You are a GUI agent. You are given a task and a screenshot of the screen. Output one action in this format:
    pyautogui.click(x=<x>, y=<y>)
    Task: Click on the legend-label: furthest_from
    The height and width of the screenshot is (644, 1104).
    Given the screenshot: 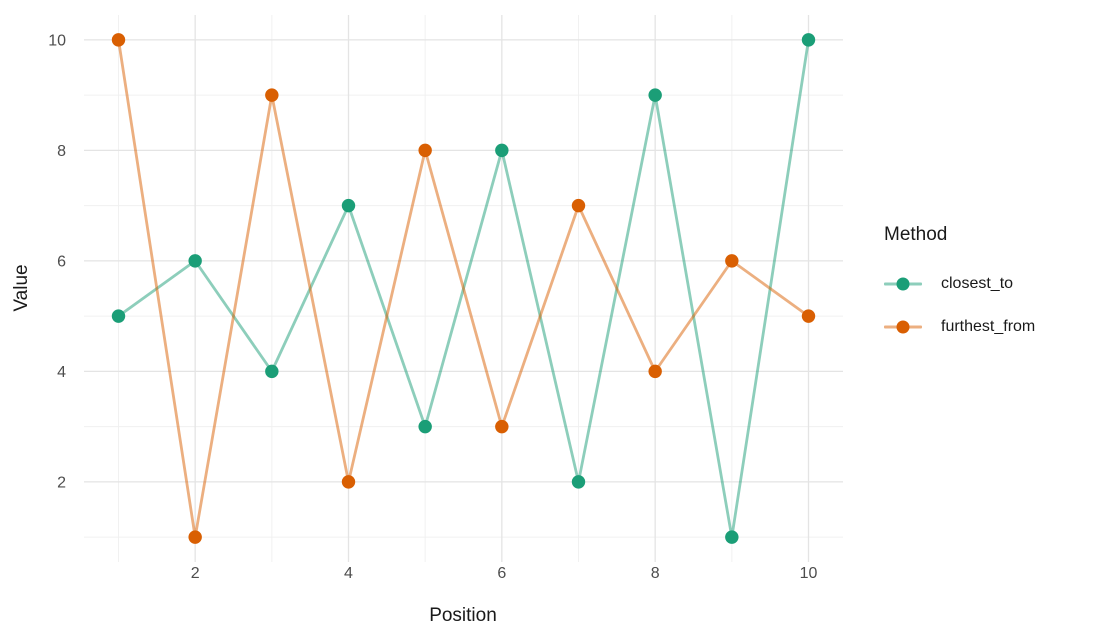 What is the action you would take?
    pyautogui.click(x=988, y=326)
    